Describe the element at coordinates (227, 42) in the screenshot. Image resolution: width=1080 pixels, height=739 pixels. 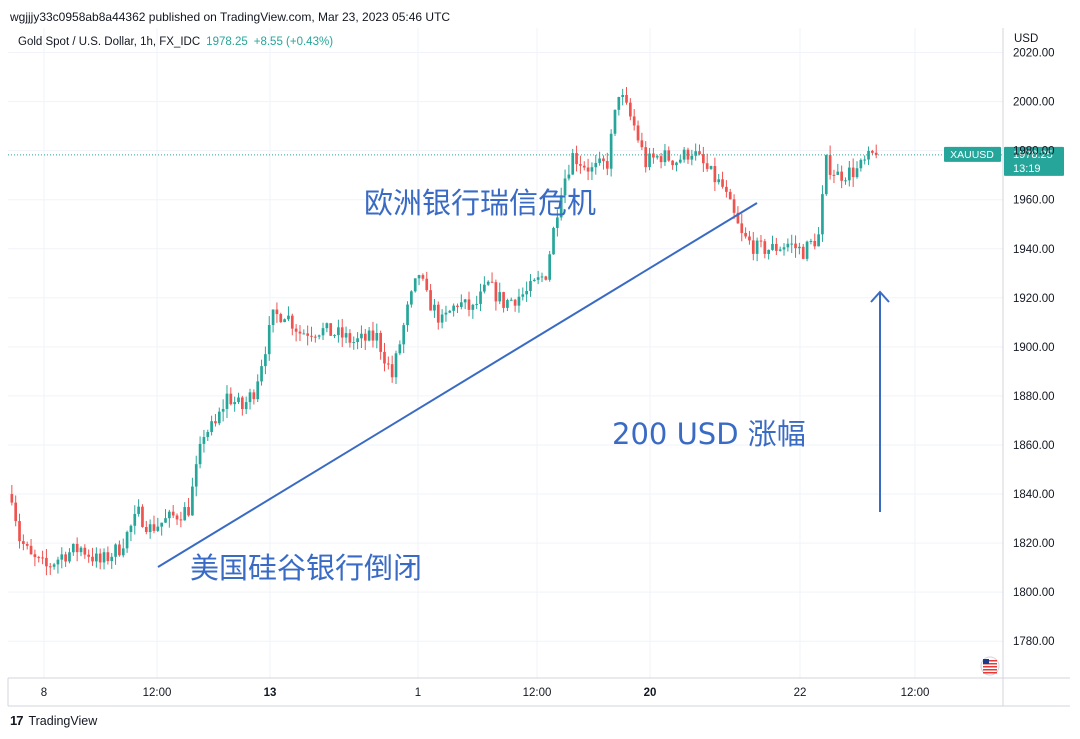
I see `symbol-last-price: 1978.25` at that location.